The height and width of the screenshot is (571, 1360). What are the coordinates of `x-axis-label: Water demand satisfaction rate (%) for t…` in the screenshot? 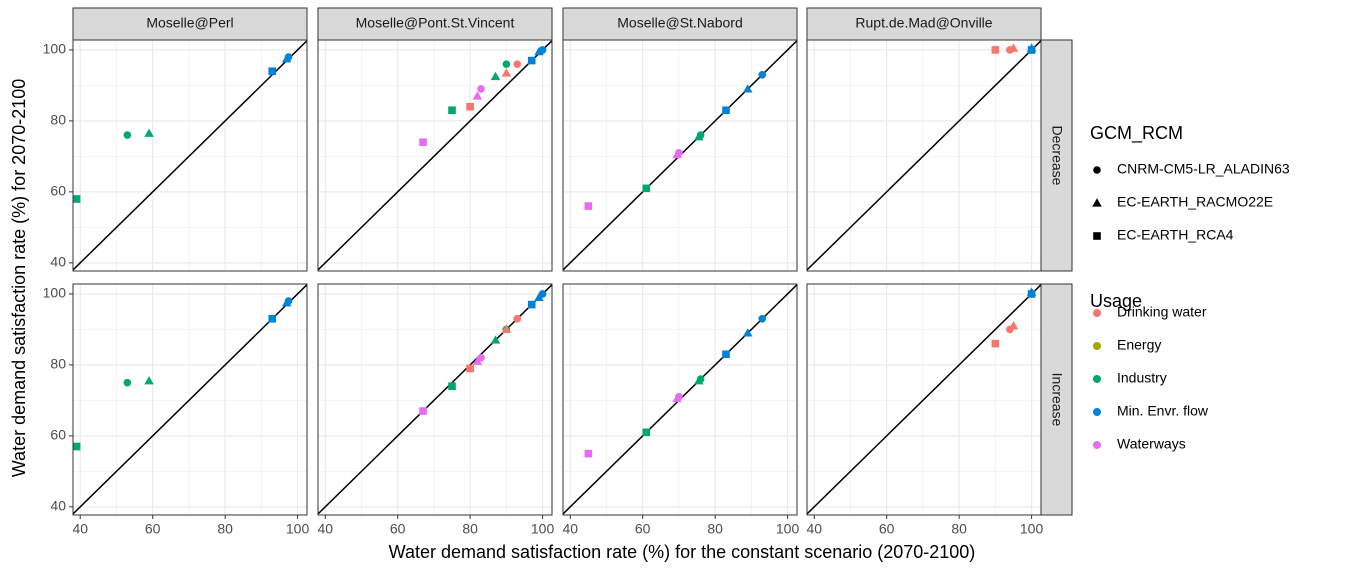 It's located at (682, 552).